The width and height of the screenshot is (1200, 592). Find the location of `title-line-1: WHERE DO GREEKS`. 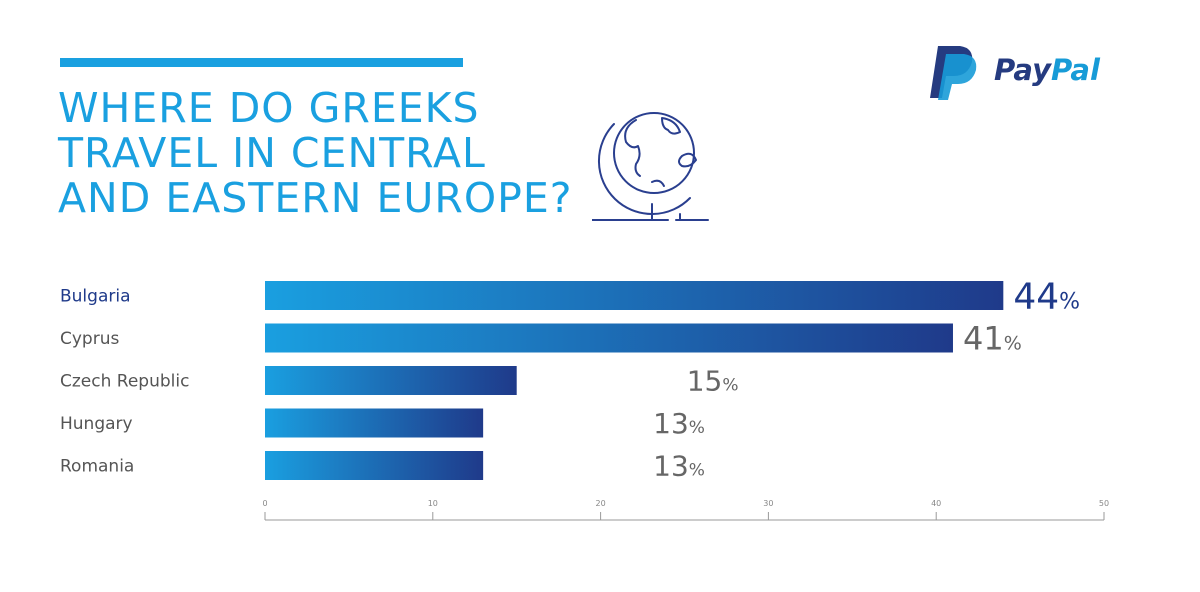

title-line-1: WHERE DO GREEKS is located at coordinates (269, 108).